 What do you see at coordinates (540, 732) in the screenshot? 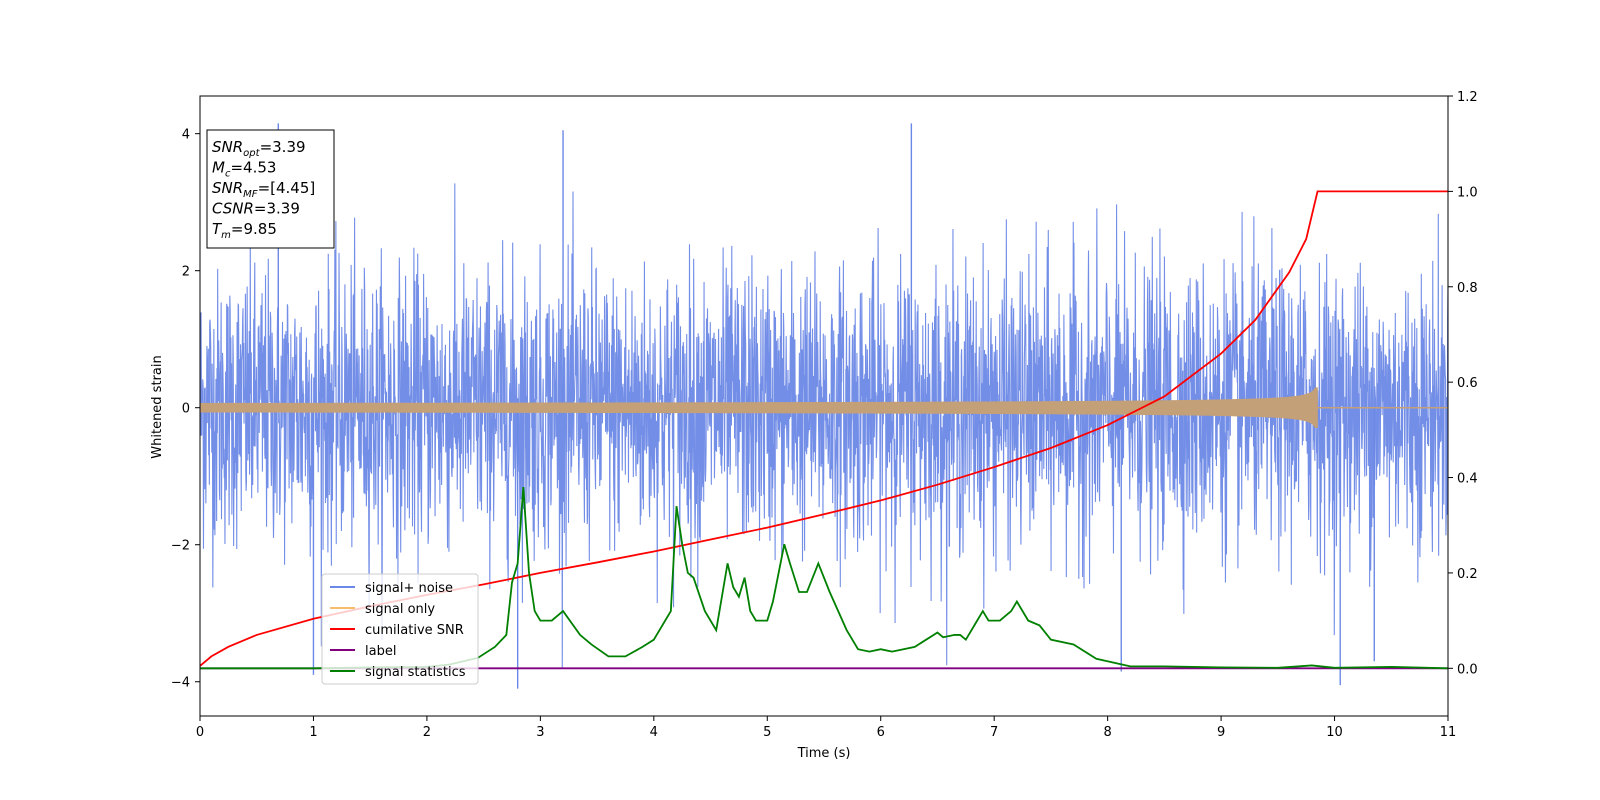
I see `x-tick-label: 3` at bounding box center [540, 732].